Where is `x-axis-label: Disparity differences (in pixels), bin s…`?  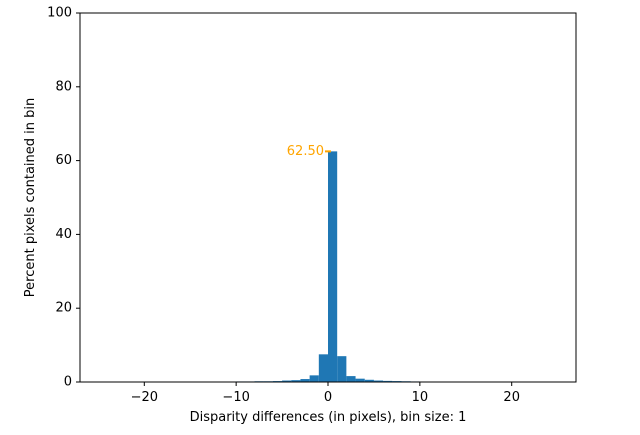 x-axis-label: Disparity differences (in pixels), bin s… is located at coordinates (328, 417).